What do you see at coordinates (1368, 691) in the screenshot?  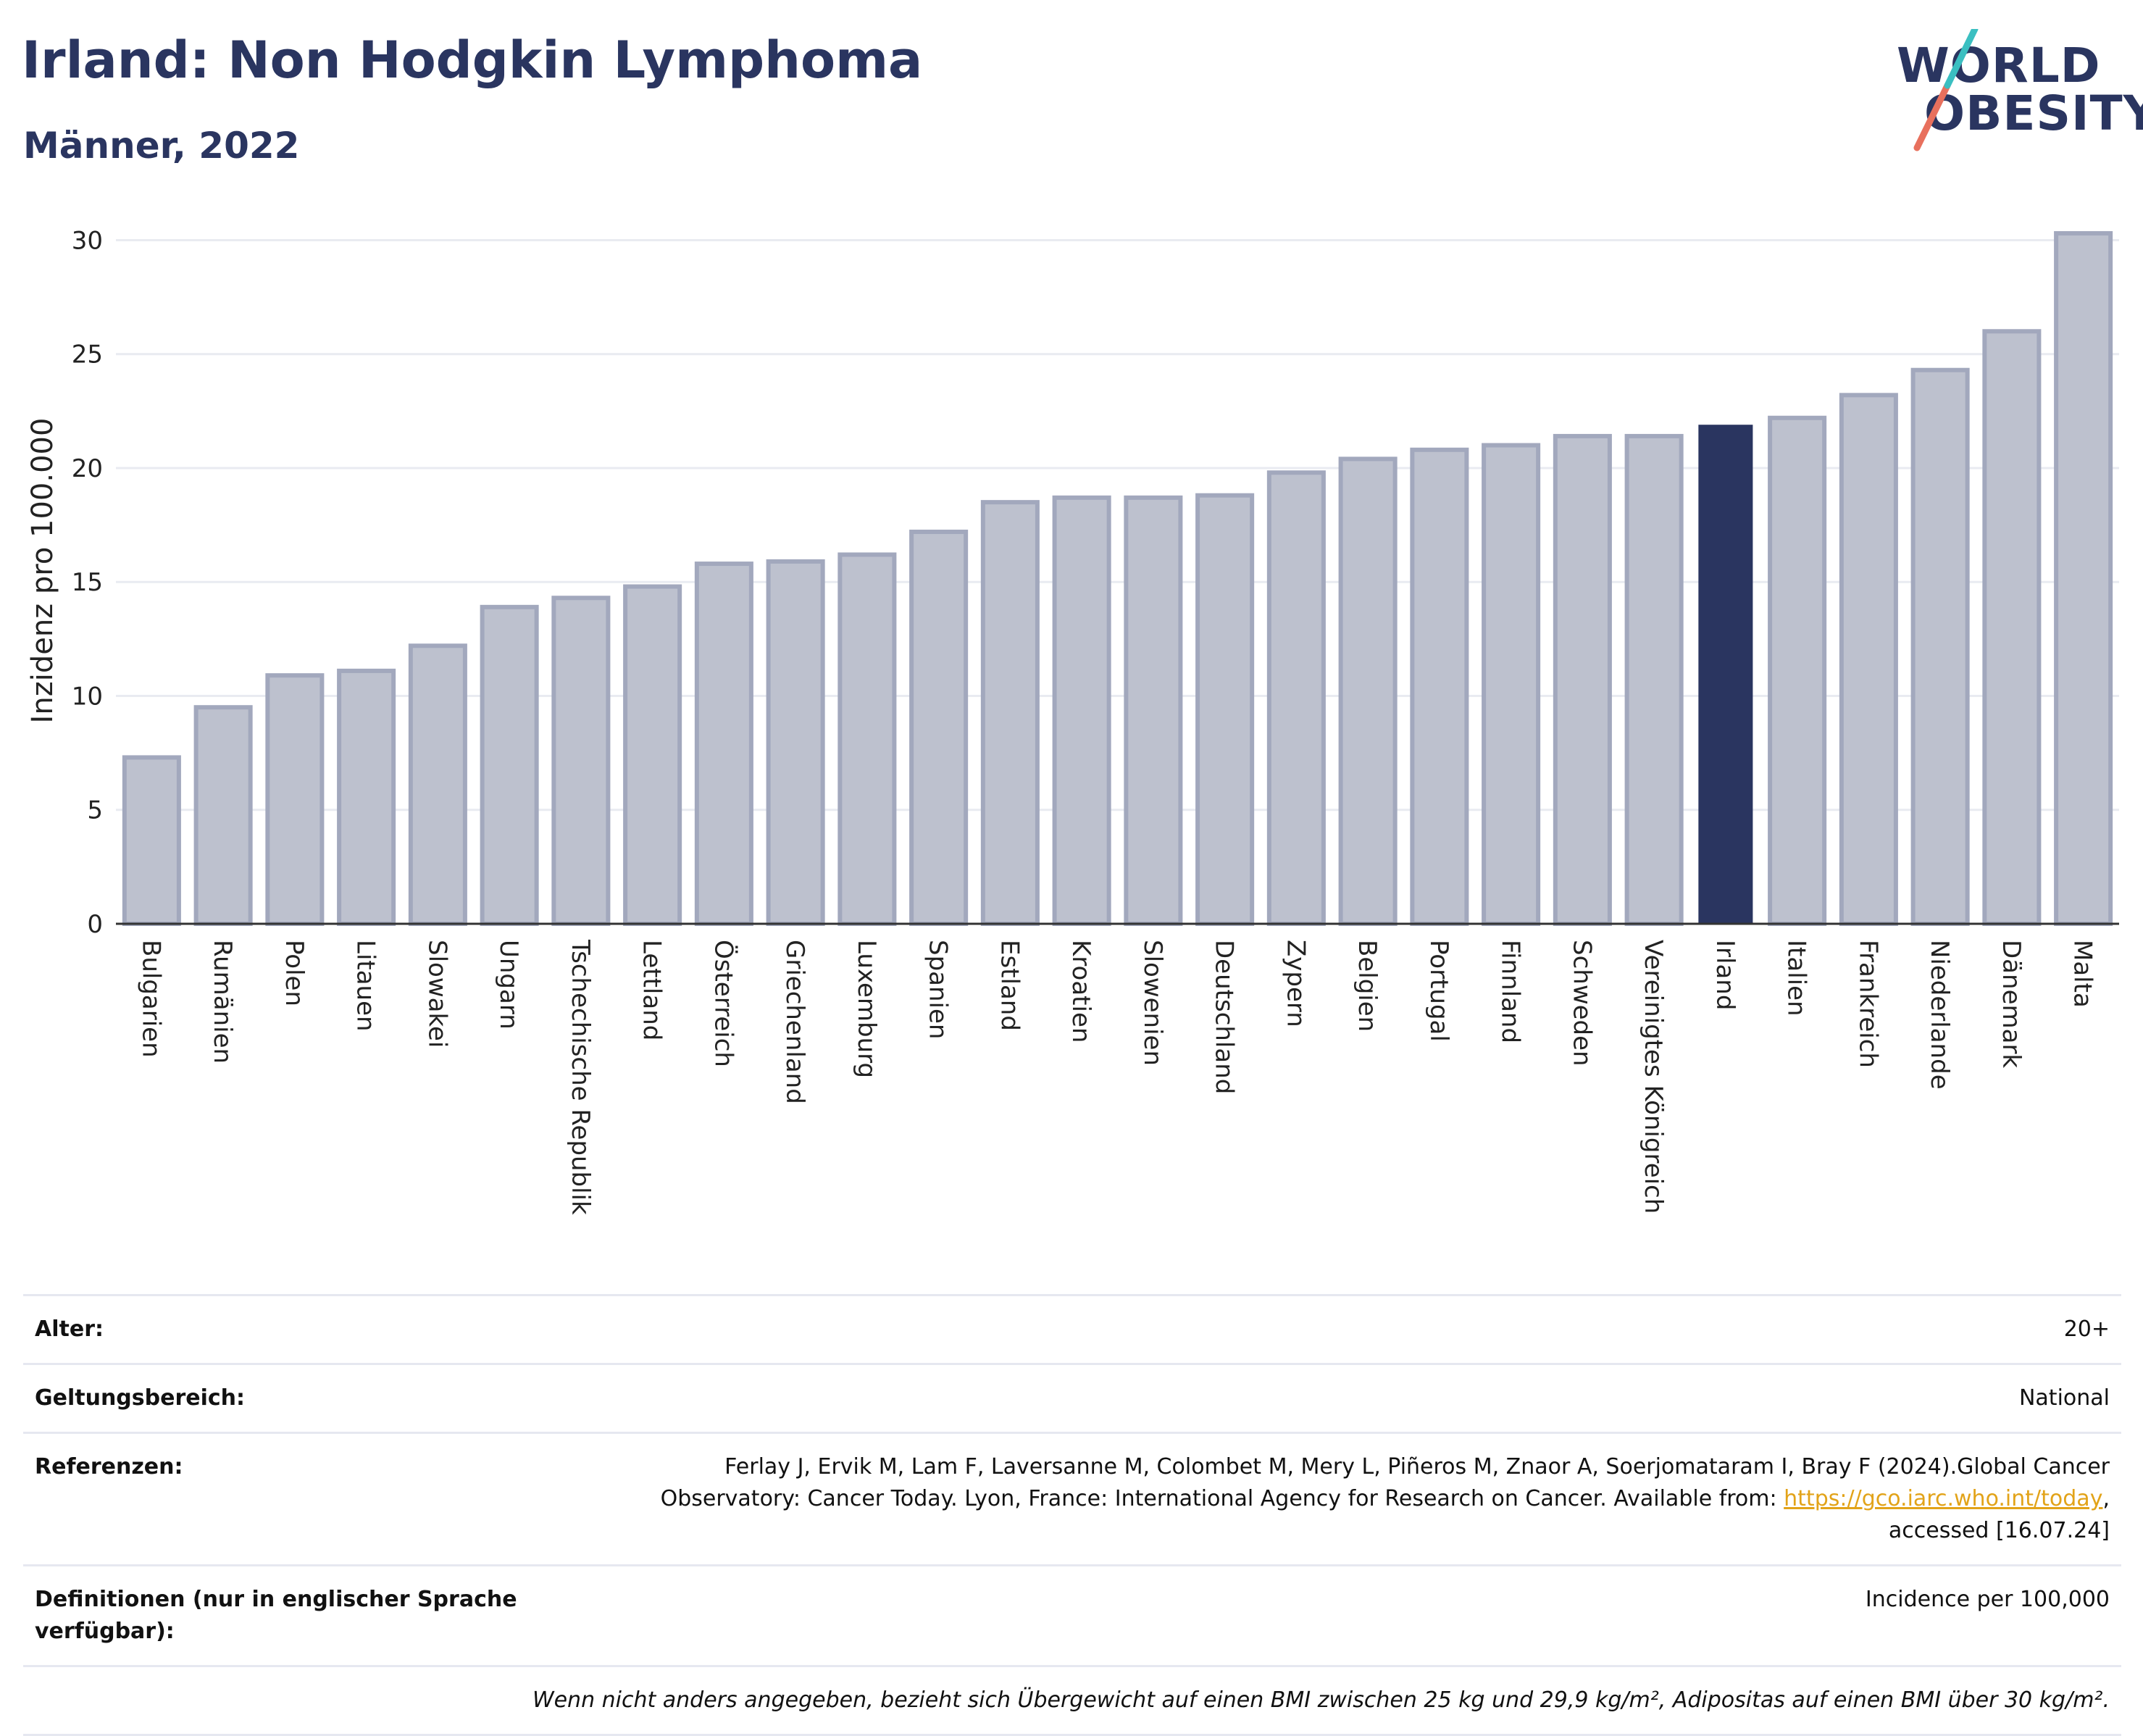 I see `bar-belgien` at bounding box center [1368, 691].